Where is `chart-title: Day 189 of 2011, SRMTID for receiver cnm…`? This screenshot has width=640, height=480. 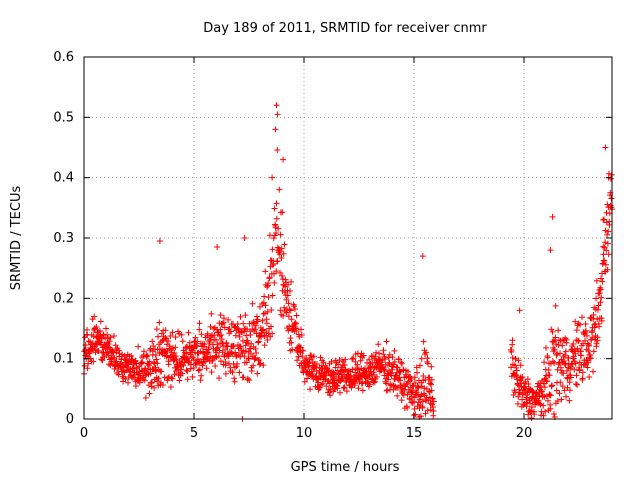
chart-title: Day 189 of 2011, SRMTID for receiver cnm… is located at coordinates (345, 28).